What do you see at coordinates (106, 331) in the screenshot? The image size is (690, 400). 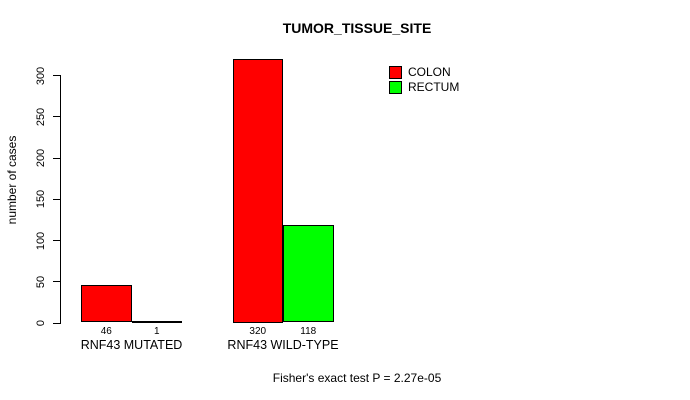 I see `bar-value-label: 46` at bounding box center [106, 331].